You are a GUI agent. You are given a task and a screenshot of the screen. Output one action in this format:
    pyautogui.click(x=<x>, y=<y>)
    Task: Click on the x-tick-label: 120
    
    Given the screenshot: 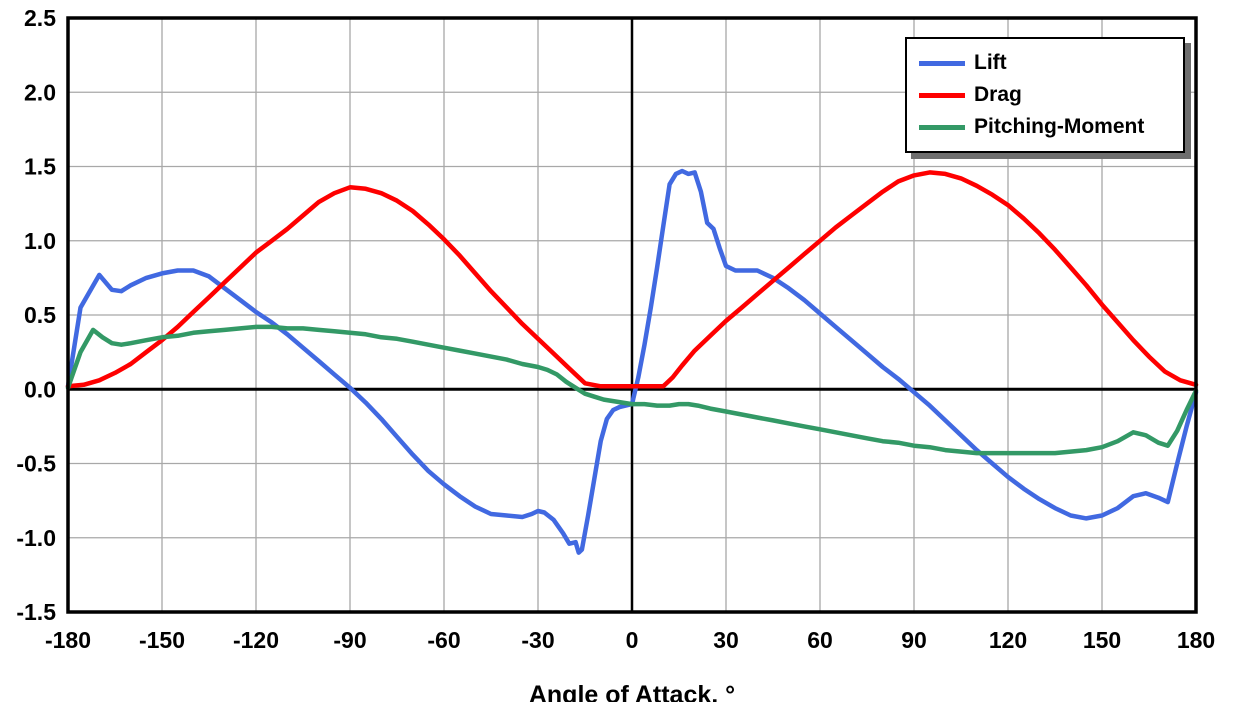 What is the action you would take?
    pyautogui.click(x=1008, y=640)
    